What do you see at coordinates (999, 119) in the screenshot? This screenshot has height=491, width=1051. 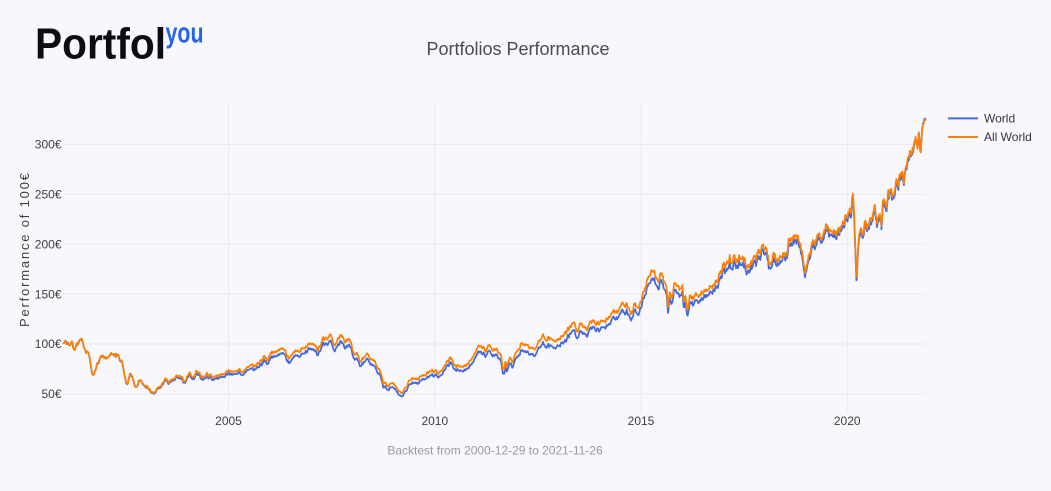 I see `svg-text: World` at bounding box center [999, 119].